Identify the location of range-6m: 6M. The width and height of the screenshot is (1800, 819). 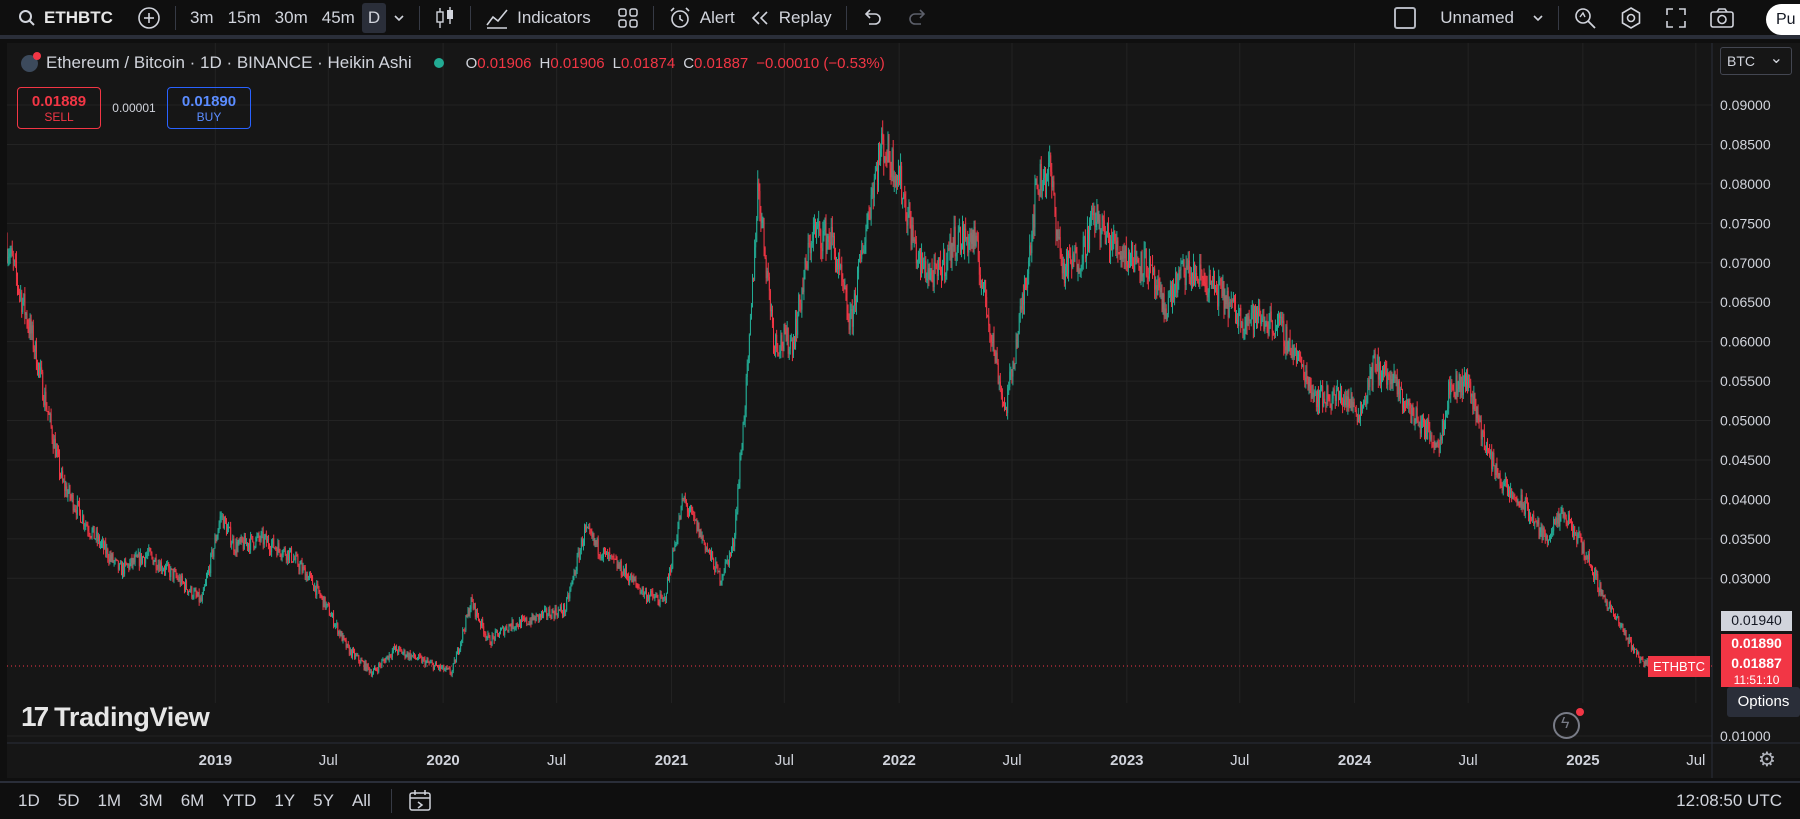
(192, 800).